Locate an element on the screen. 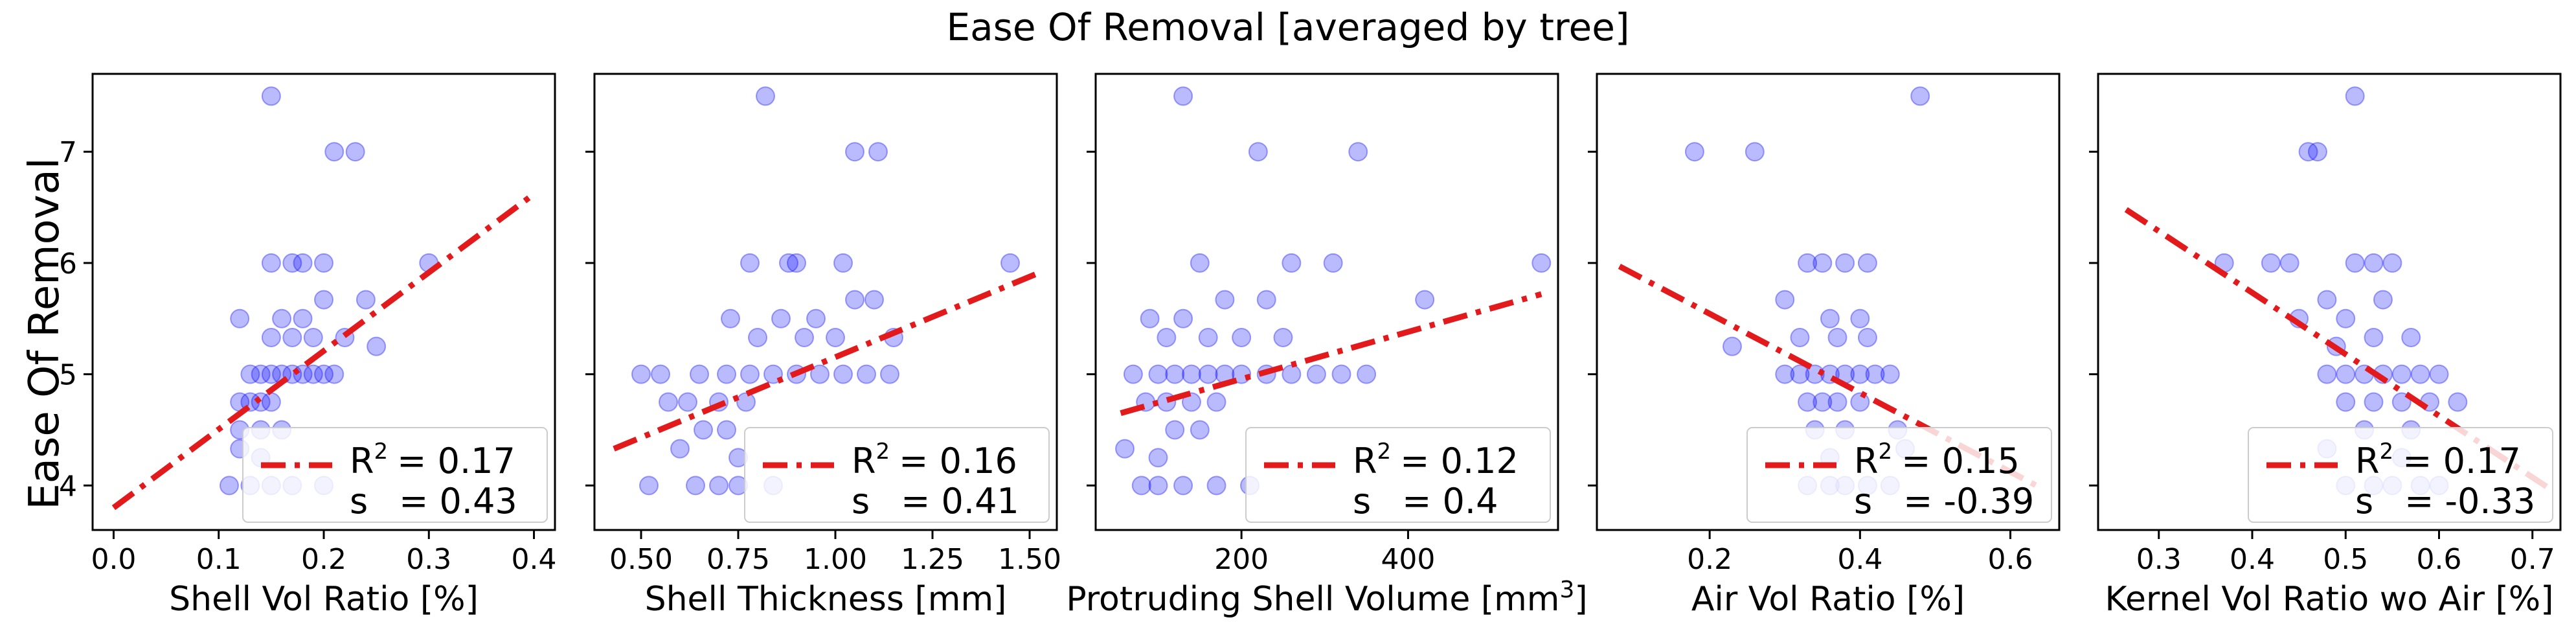  fit-line is located at coordinates (323, 351).